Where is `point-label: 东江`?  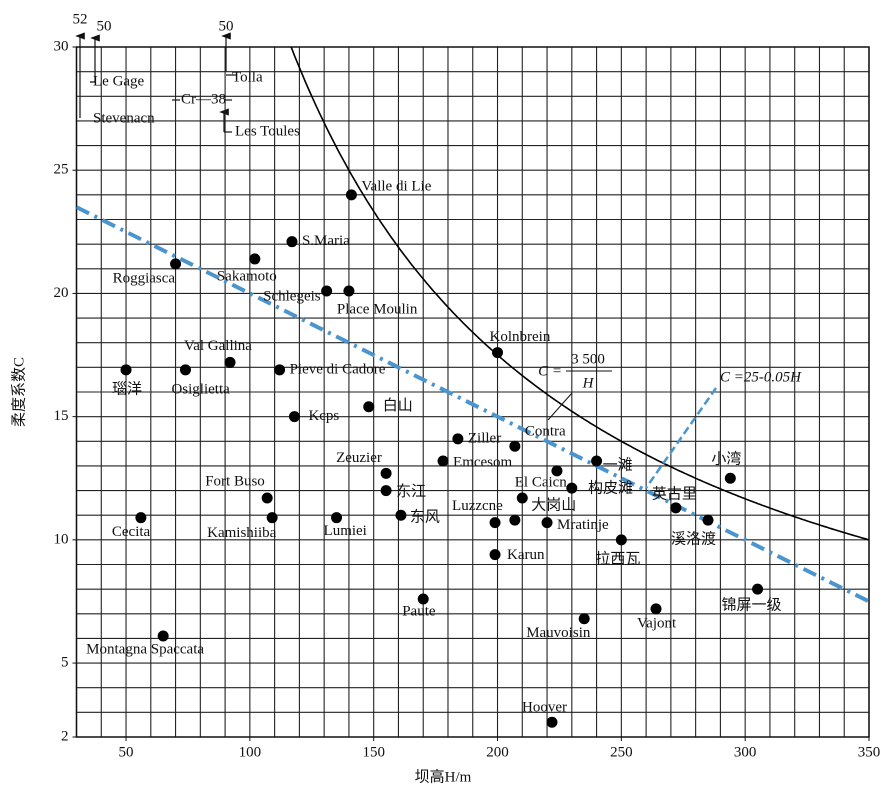 point-label: 东江 is located at coordinates (411, 491).